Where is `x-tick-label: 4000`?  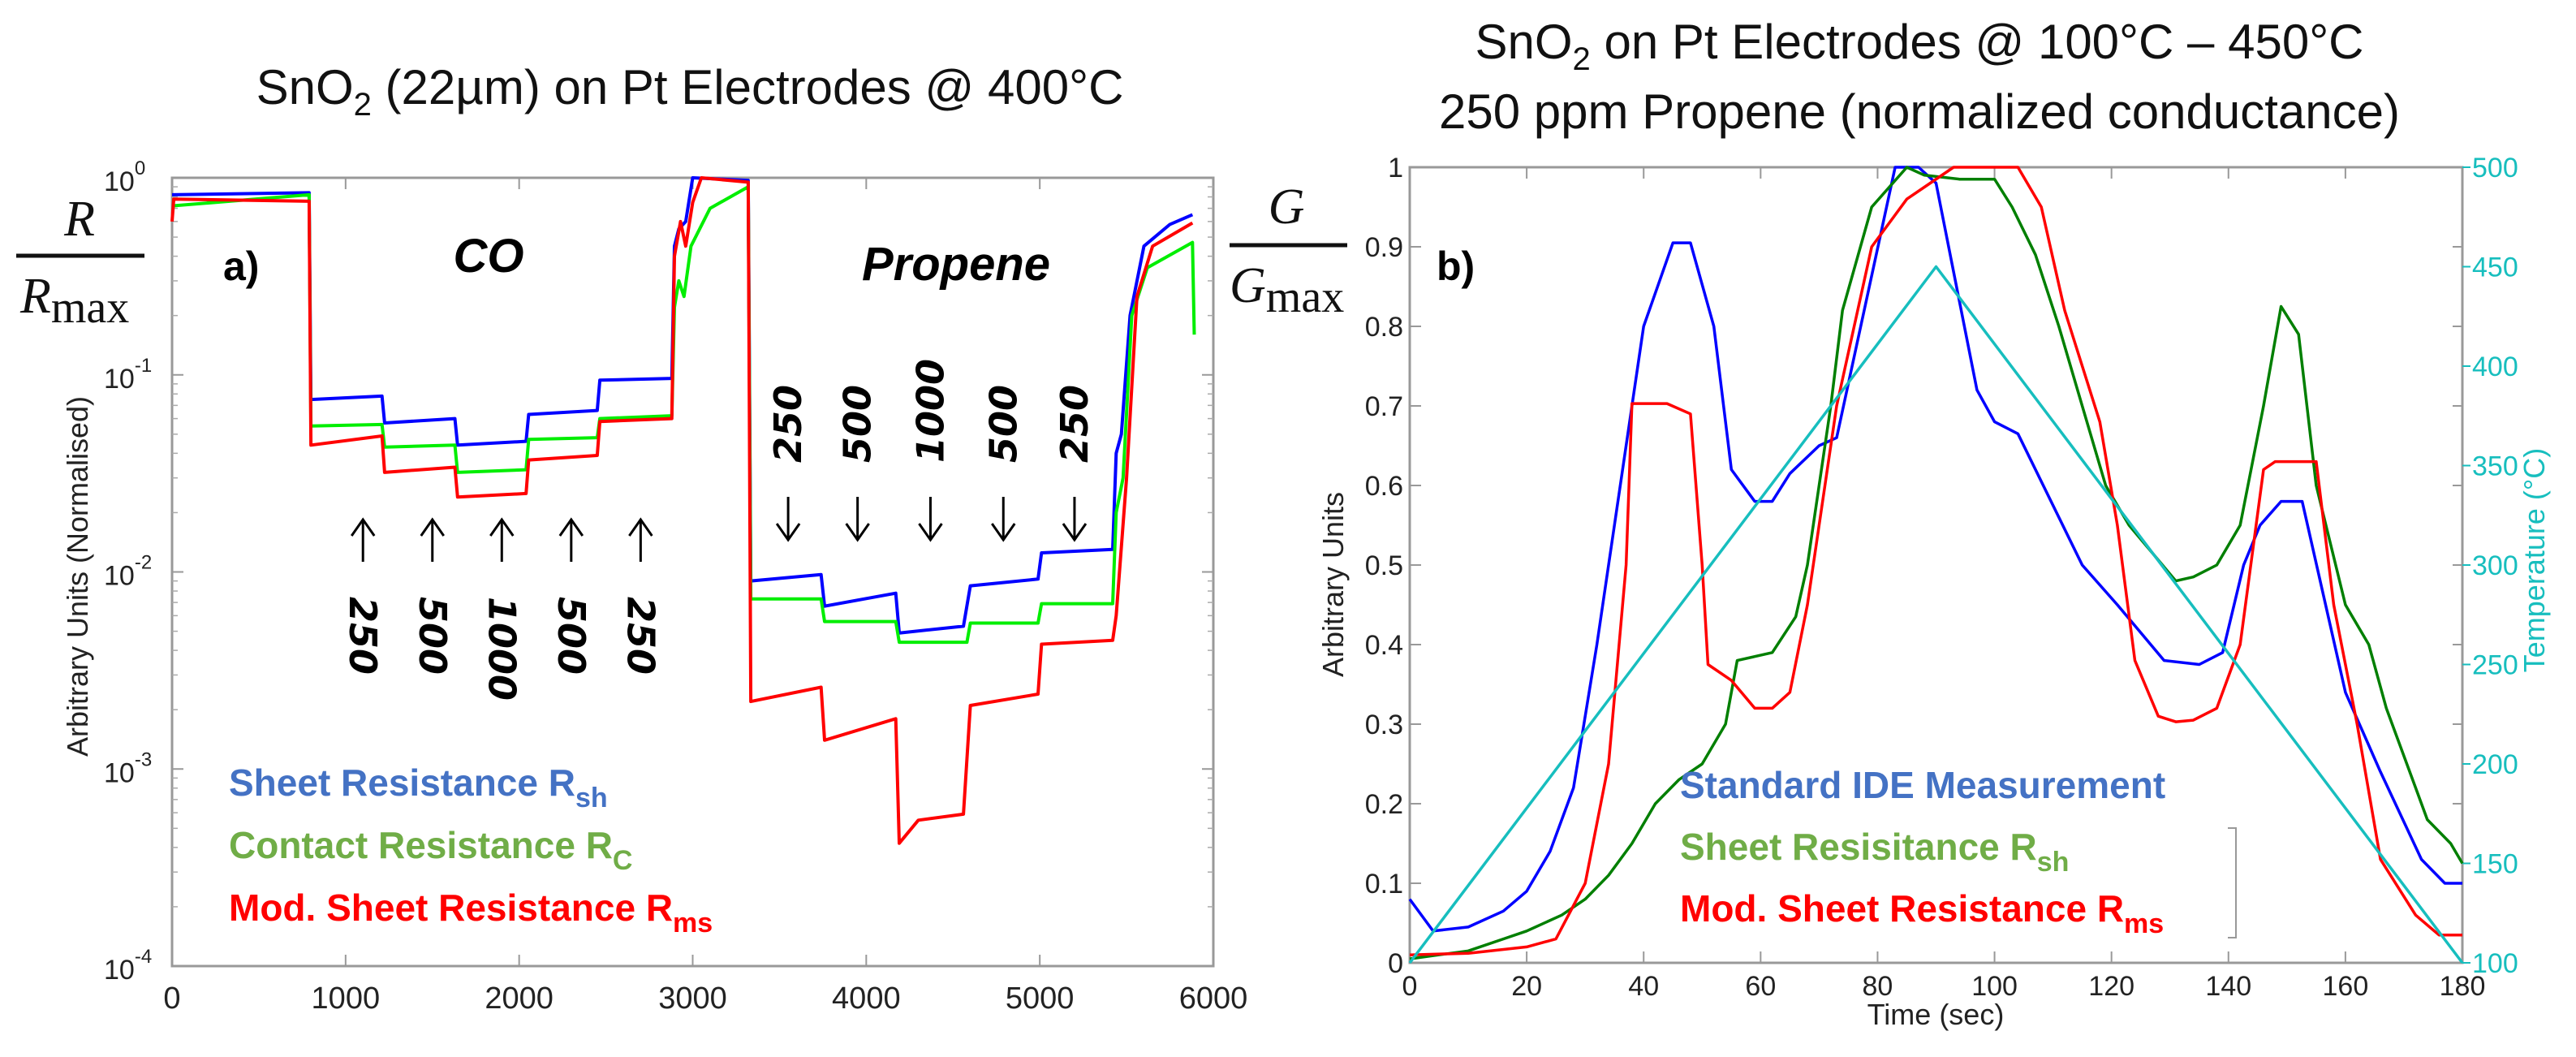
x-tick-label: 4000 is located at coordinates (867, 998).